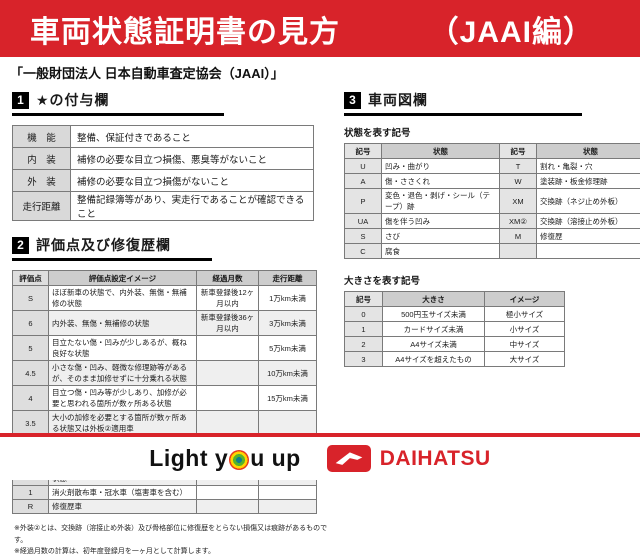 This screenshot has height=558, width=640. Describe the element at coordinates (363, 221) in the screenshot. I see `symbol-cell: UA` at that location.